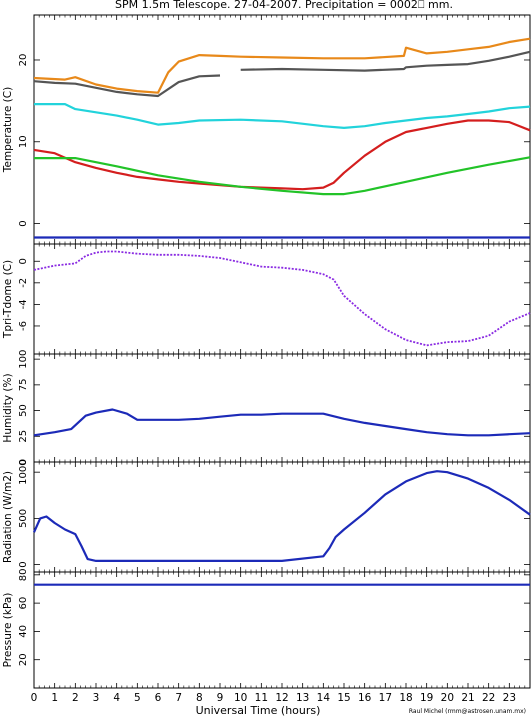  Describe the element at coordinates (385, 698) in the screenshot. I see `x-tick-label: 17` at that location.